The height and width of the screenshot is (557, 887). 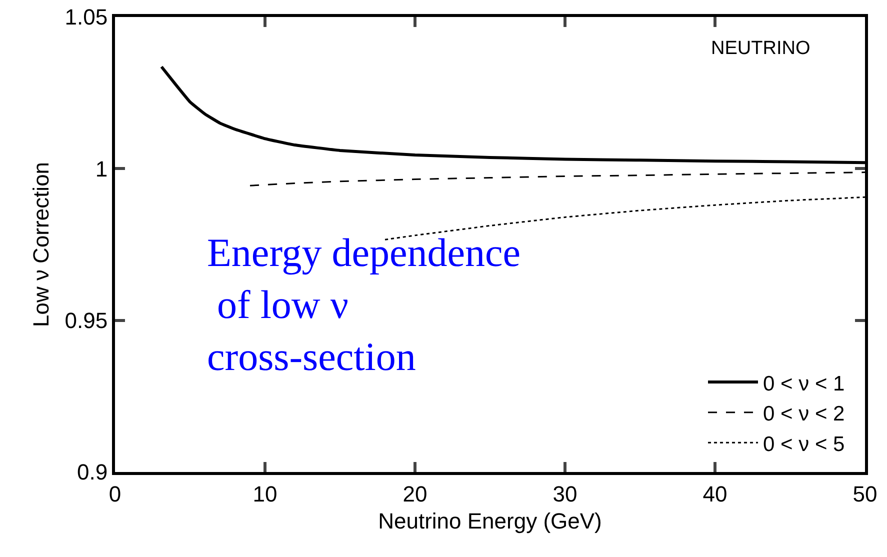 I want to click on x-tick-label: 20, so click(x=415, y=493).